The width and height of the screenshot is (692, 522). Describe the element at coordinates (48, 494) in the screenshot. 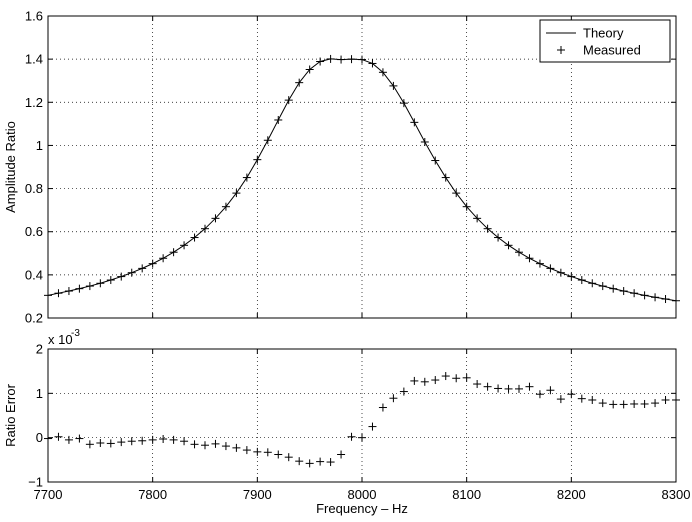

I see `x-tick-label: 7700` at that location.